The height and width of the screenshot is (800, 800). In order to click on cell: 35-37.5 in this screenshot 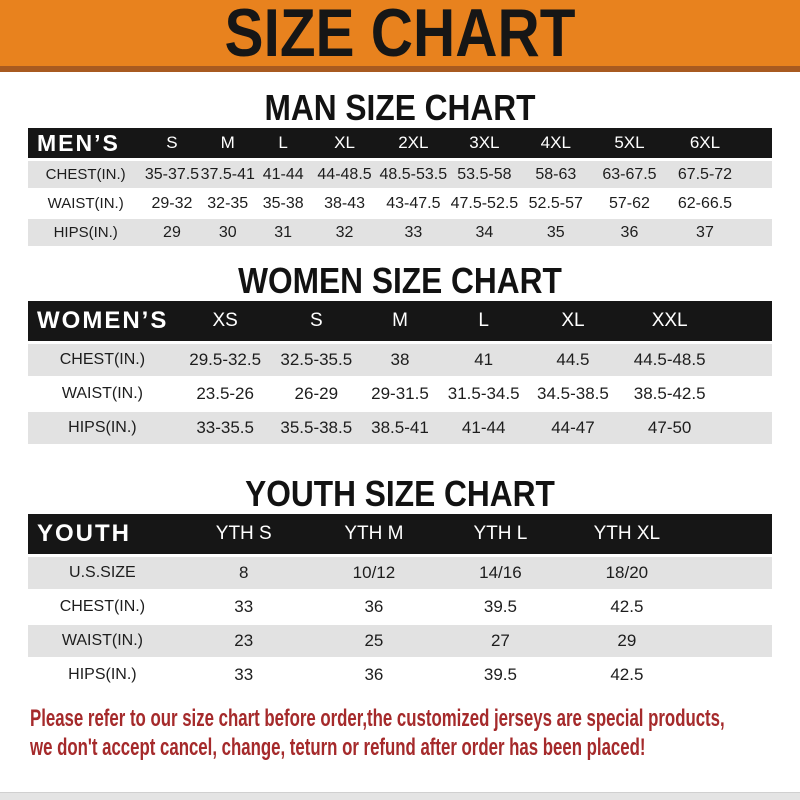, I will do `click(172, 174)`.